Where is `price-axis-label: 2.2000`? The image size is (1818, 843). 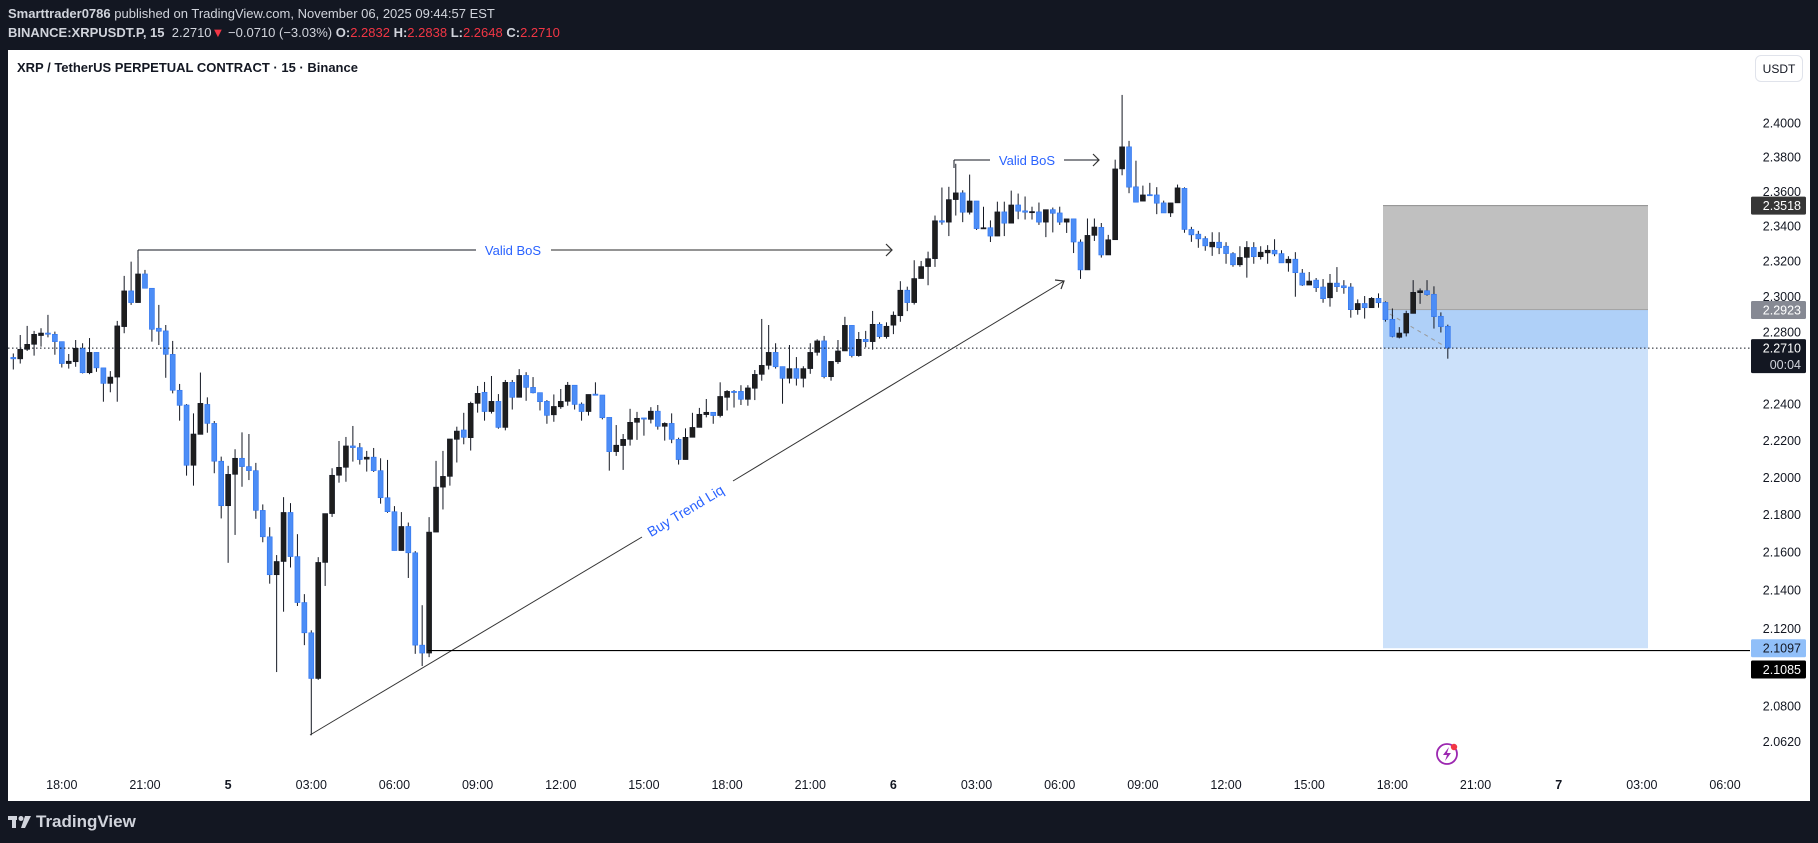 price-axis-label: 2.2000 is located at coordinates (1782, 478).